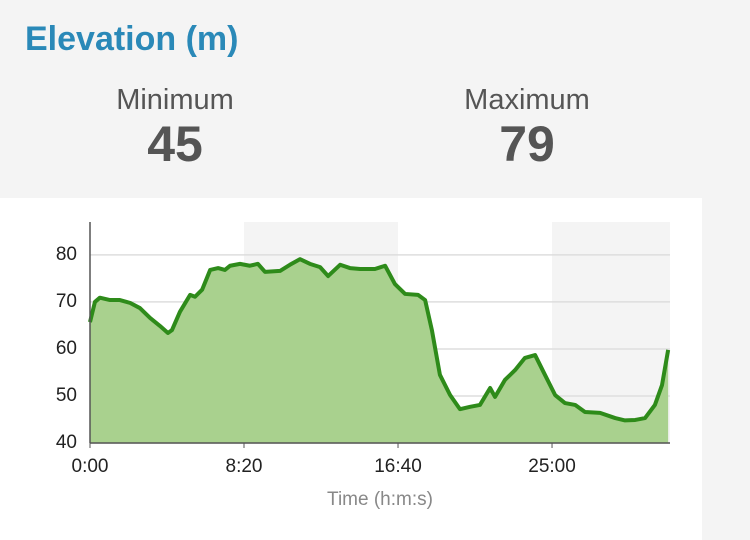 The width and height of the screenshot is (750, 540). I want to click on y-tick-label: 60, so click(66, 348).